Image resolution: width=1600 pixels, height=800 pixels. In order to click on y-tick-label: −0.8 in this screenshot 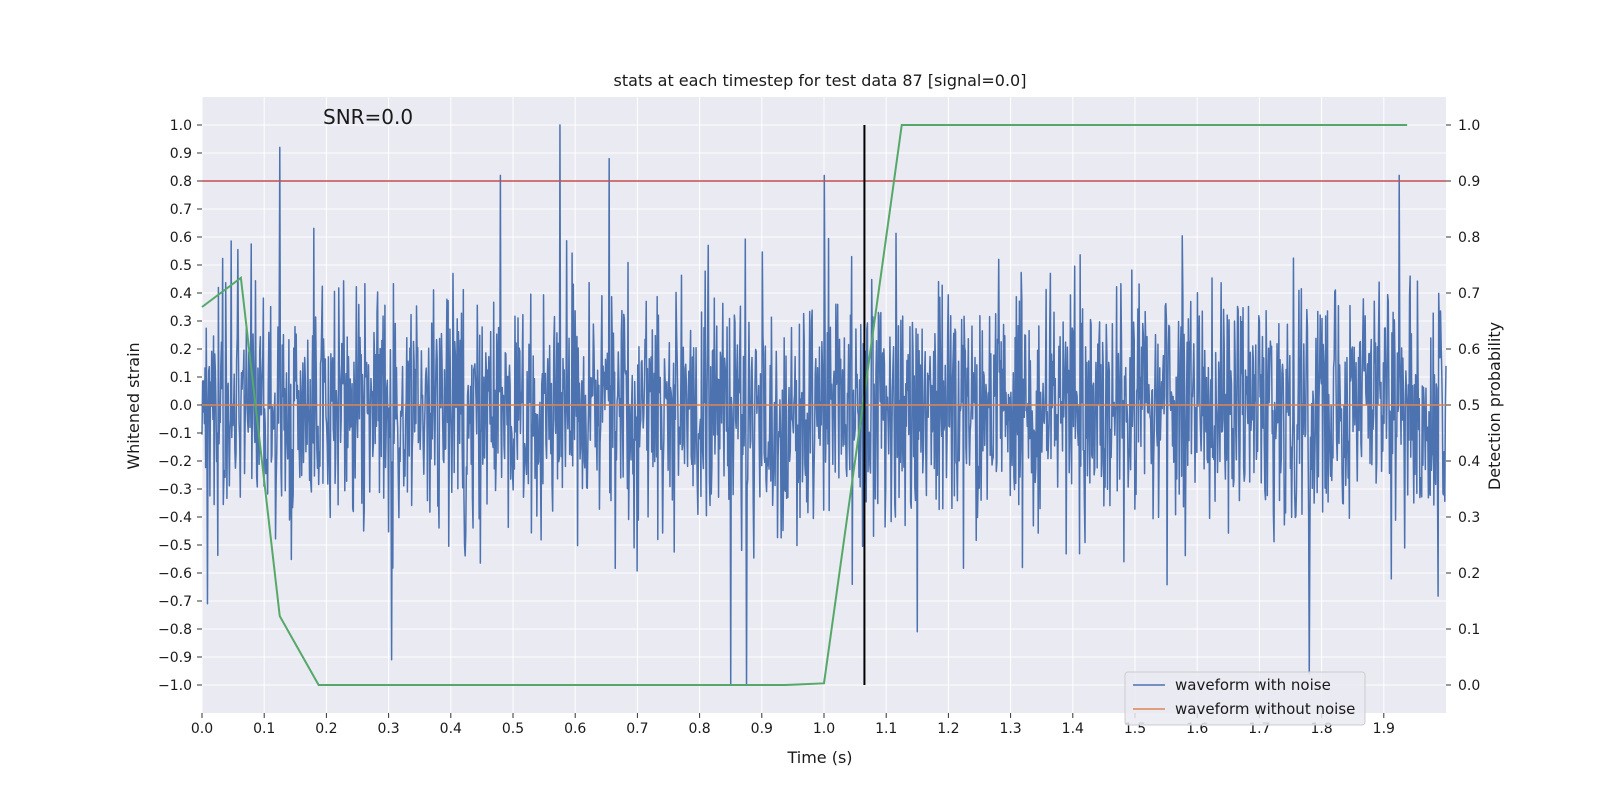, I will do `click(175, 630)`.